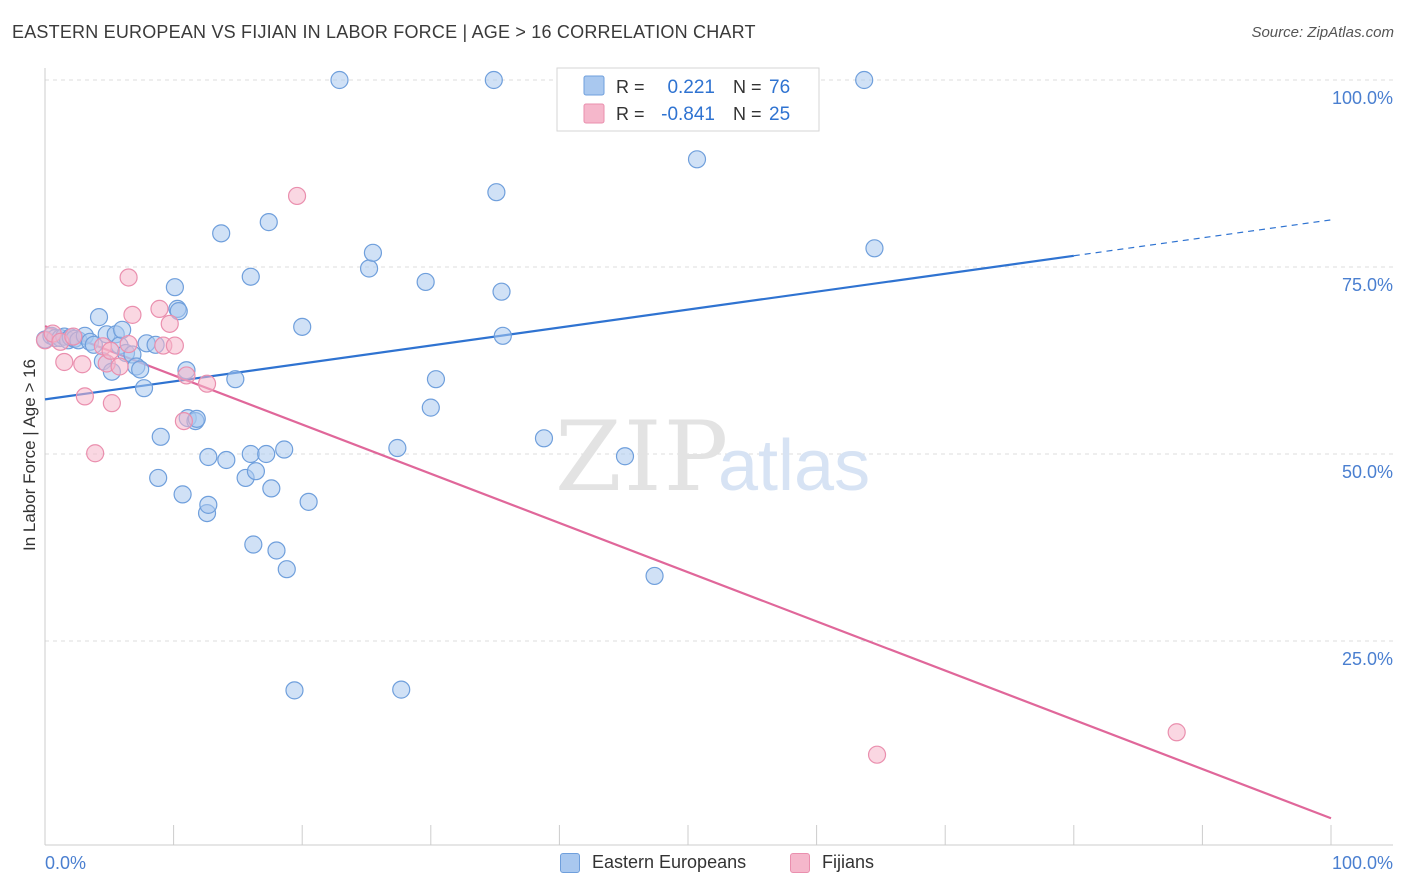 Image resolution: width=1406 pixels, height=892 pixels. I want to click on y-tick-label: 50.0%, so click(1367, 472).